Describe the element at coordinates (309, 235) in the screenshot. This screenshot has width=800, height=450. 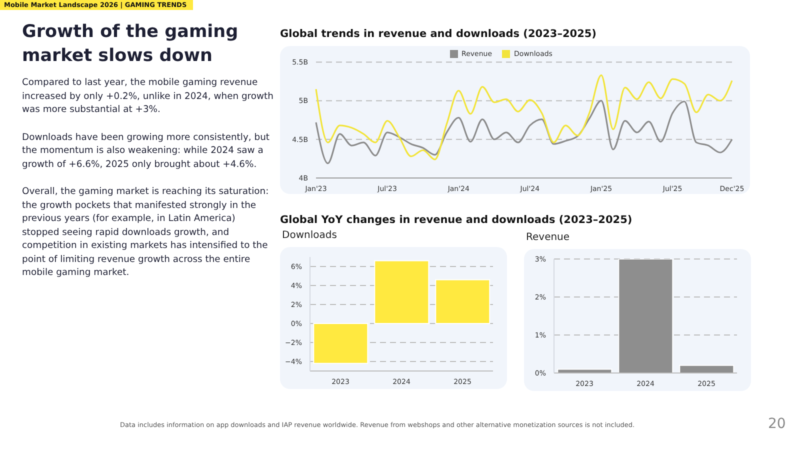
I see `chart-subtitle: Downloads` at that location.